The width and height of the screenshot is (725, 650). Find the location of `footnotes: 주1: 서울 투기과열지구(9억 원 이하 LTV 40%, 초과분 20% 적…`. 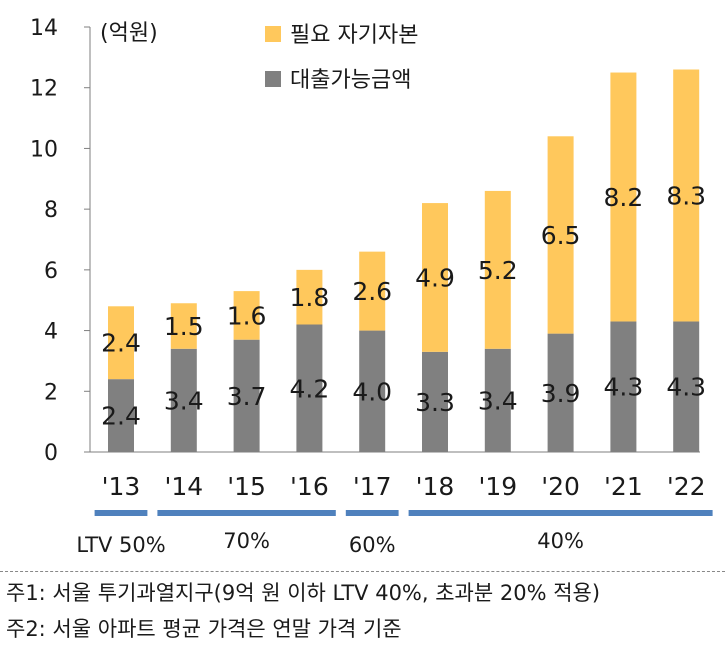

footnotes: 주1: 서울 투기과열지구(9억 원 이하 LTV 40%, 초과분 20% 적… is located at coordinates (363, 611).